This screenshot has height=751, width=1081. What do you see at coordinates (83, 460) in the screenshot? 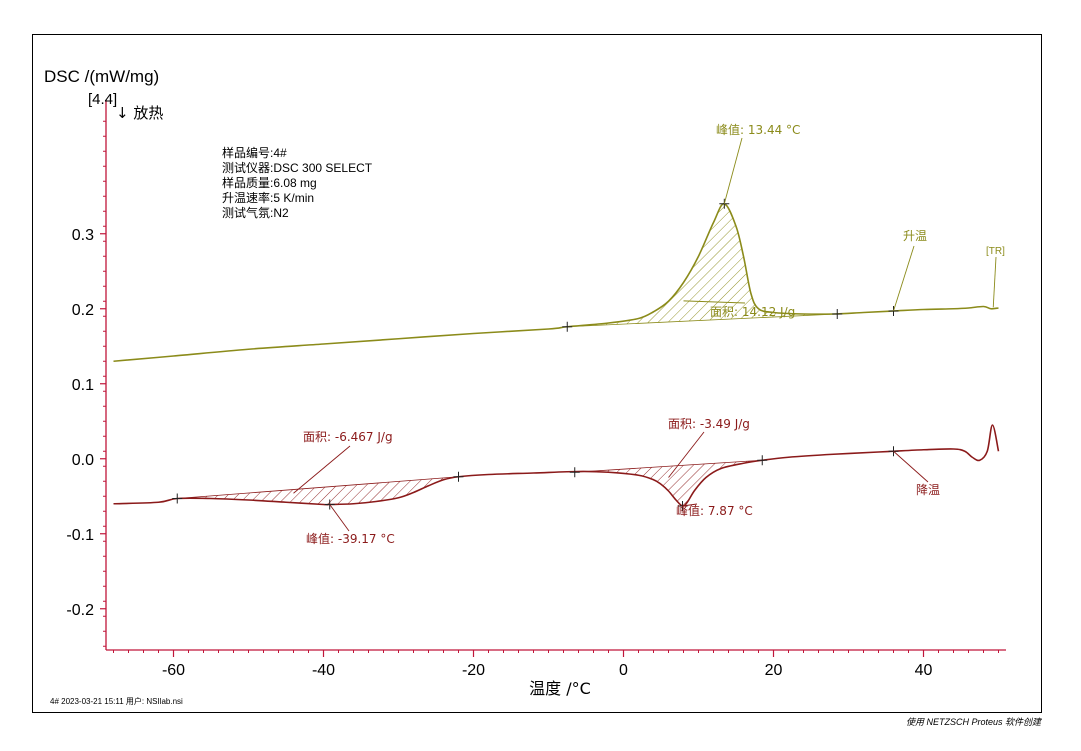
I see `y-tick-label: 0.0` at bounding box center [83, 460].